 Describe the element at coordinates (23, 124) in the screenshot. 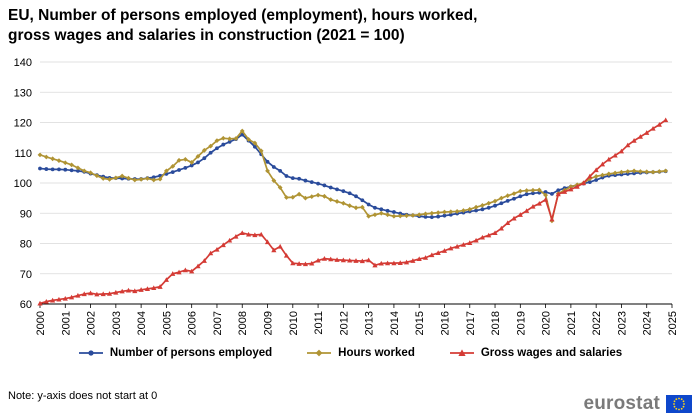

I see `y-tick-label-120: 120` at that location.